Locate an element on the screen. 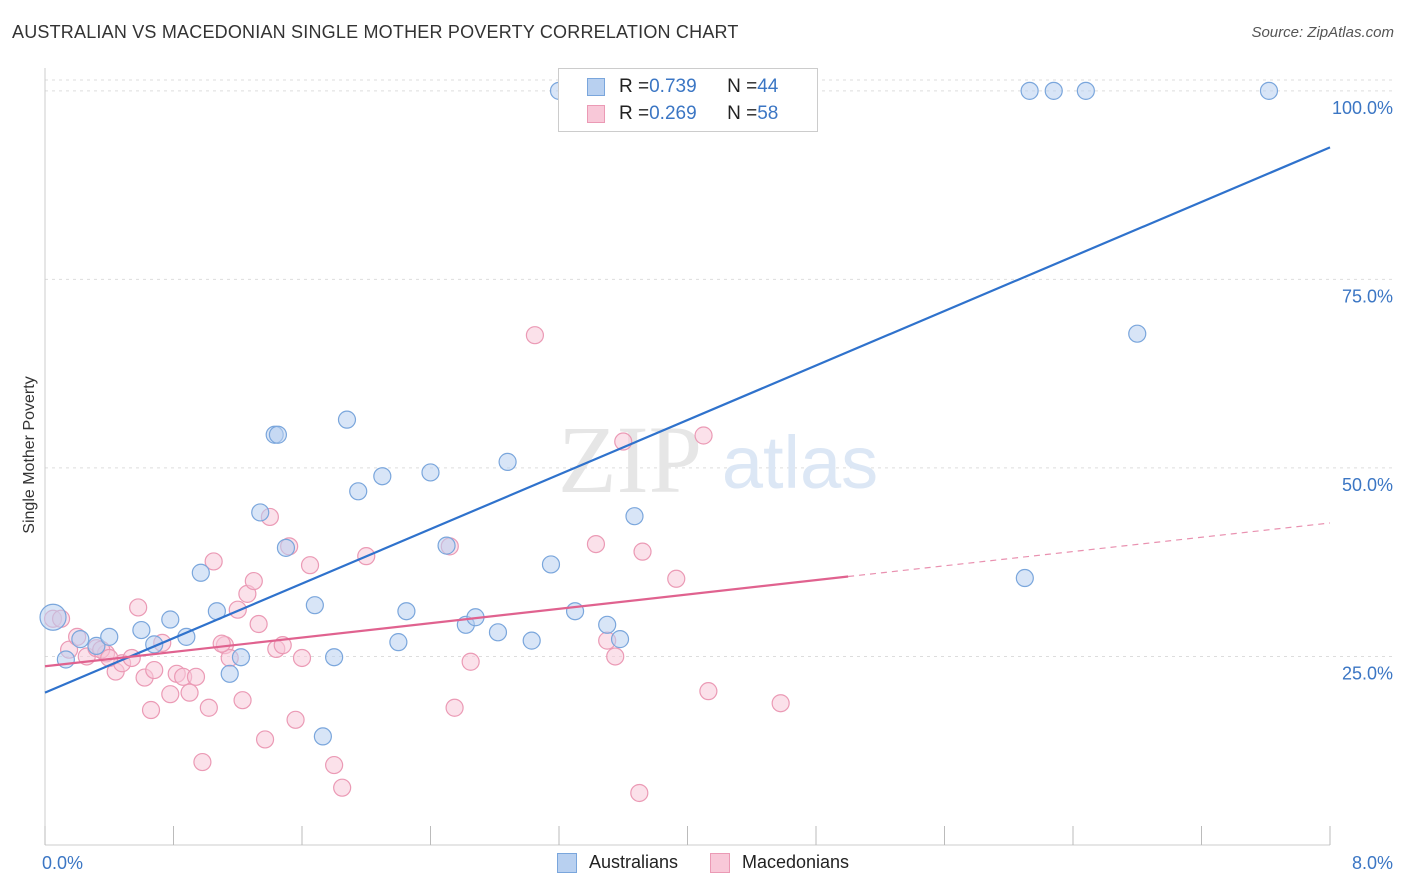  y-tick-label: 25.0% is located at coordinates (1367, 673).